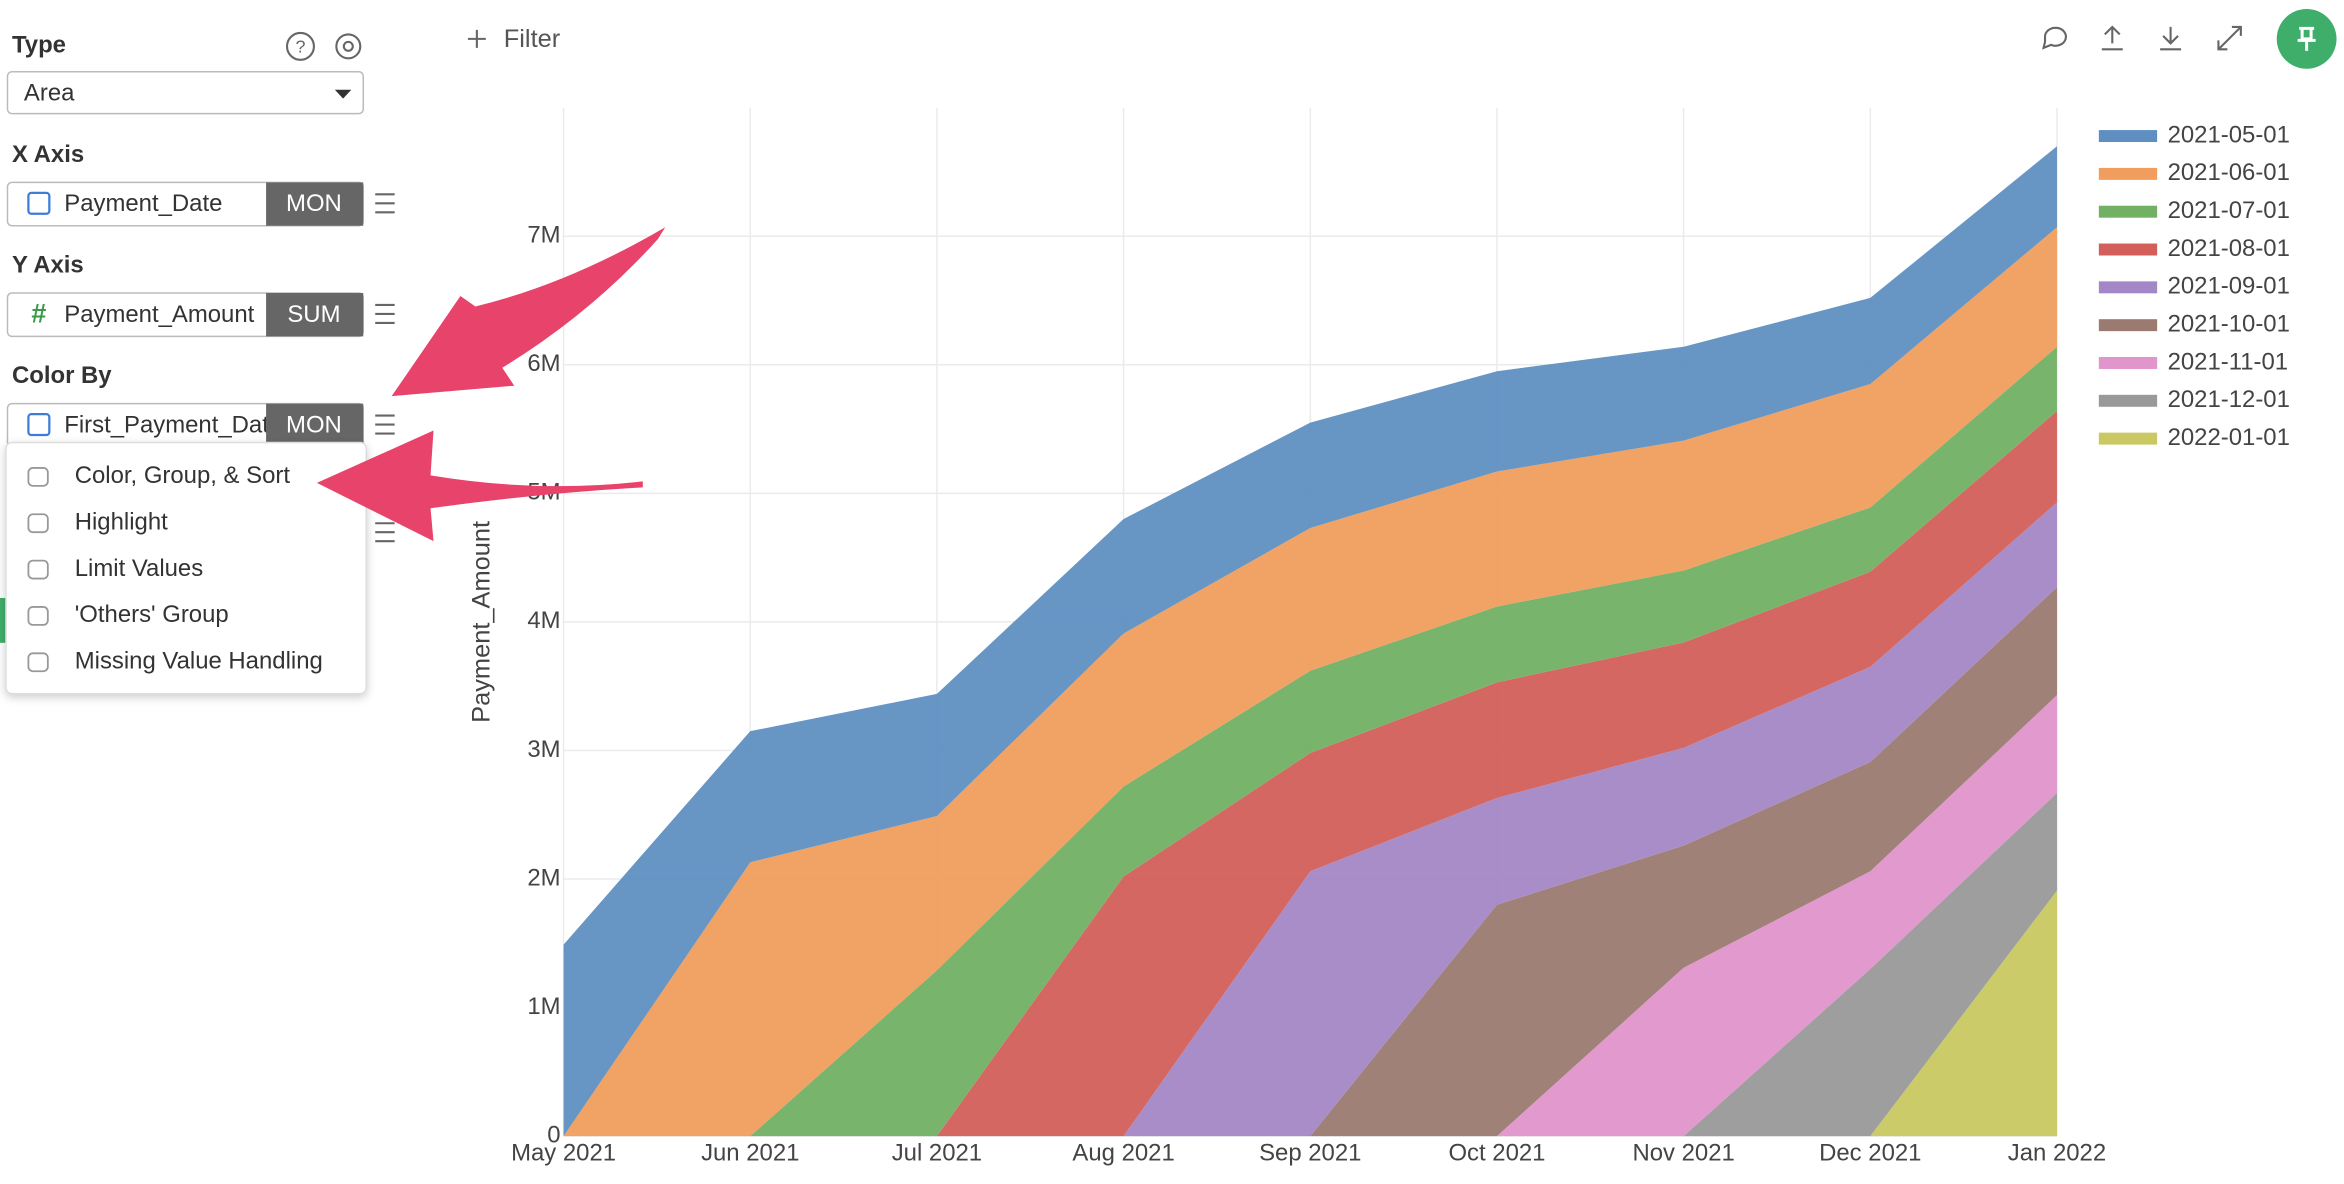  Describe the element at coordinates (1496, 1152) in the screenshot. I see `x-tick-label: Oct 2021` at that location.